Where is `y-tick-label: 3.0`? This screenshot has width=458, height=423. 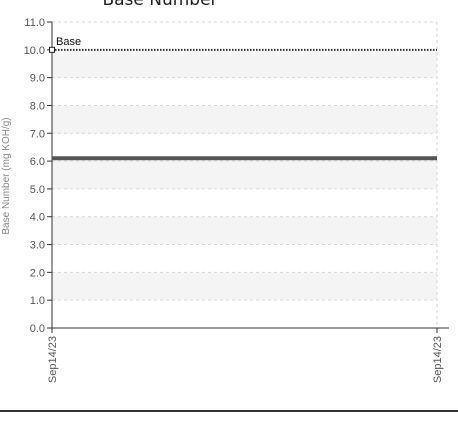
y-tick-label: 3.0 is located at coordinates (37, 246).